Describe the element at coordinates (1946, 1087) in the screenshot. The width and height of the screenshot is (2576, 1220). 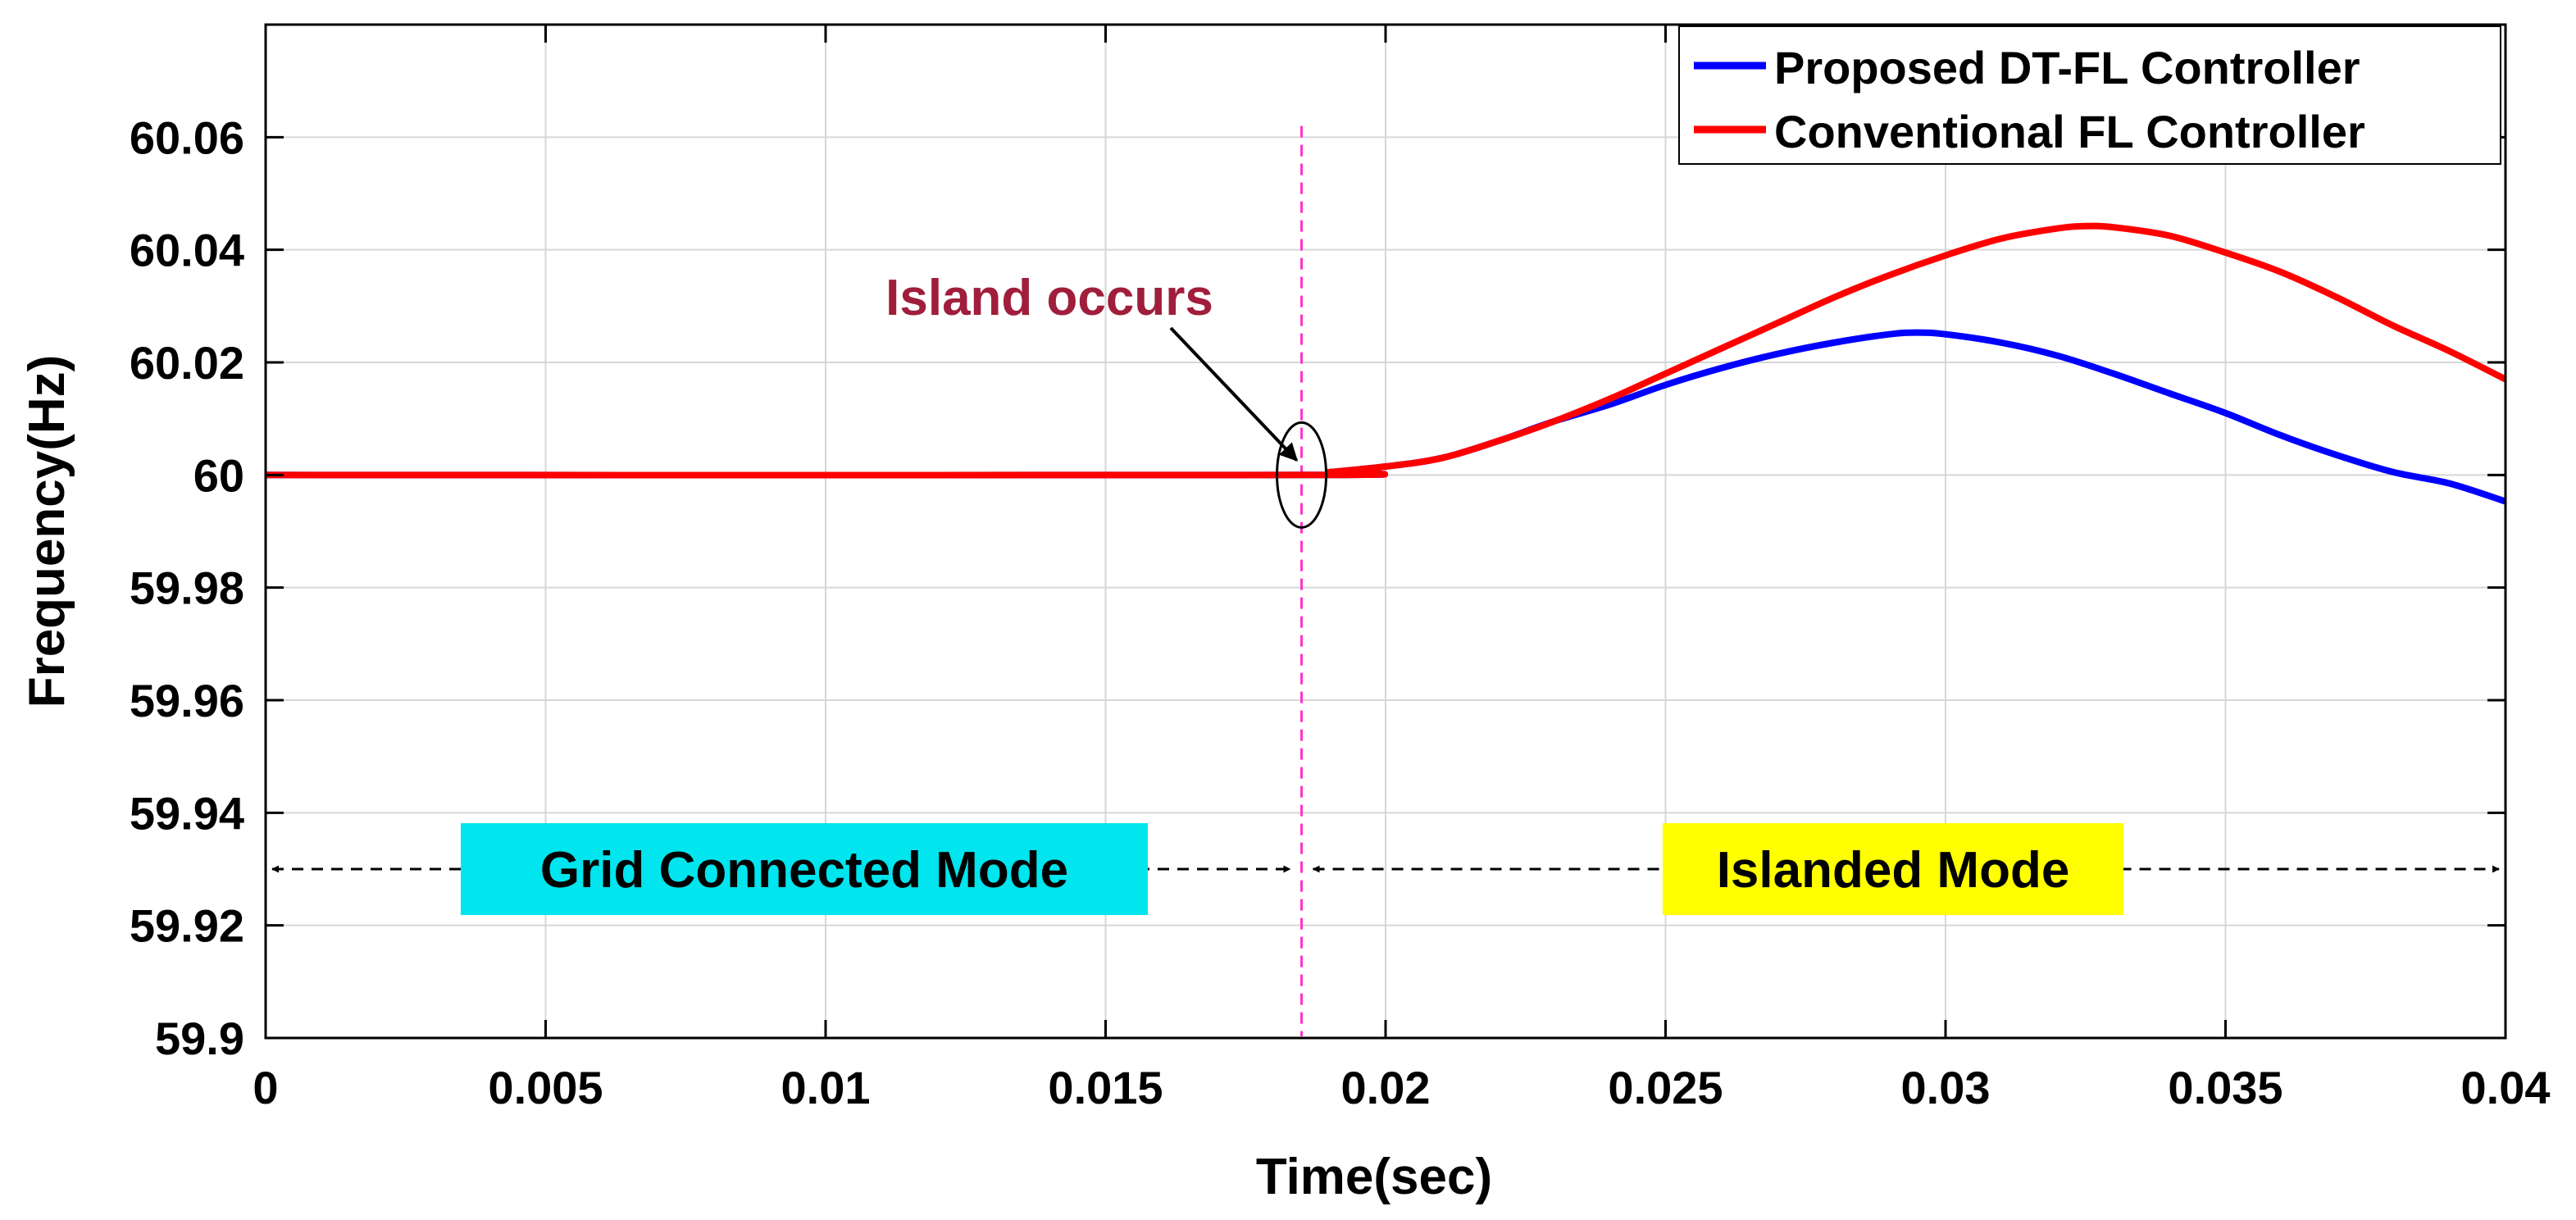
I see `x-tick-label: 0.03` at that location.